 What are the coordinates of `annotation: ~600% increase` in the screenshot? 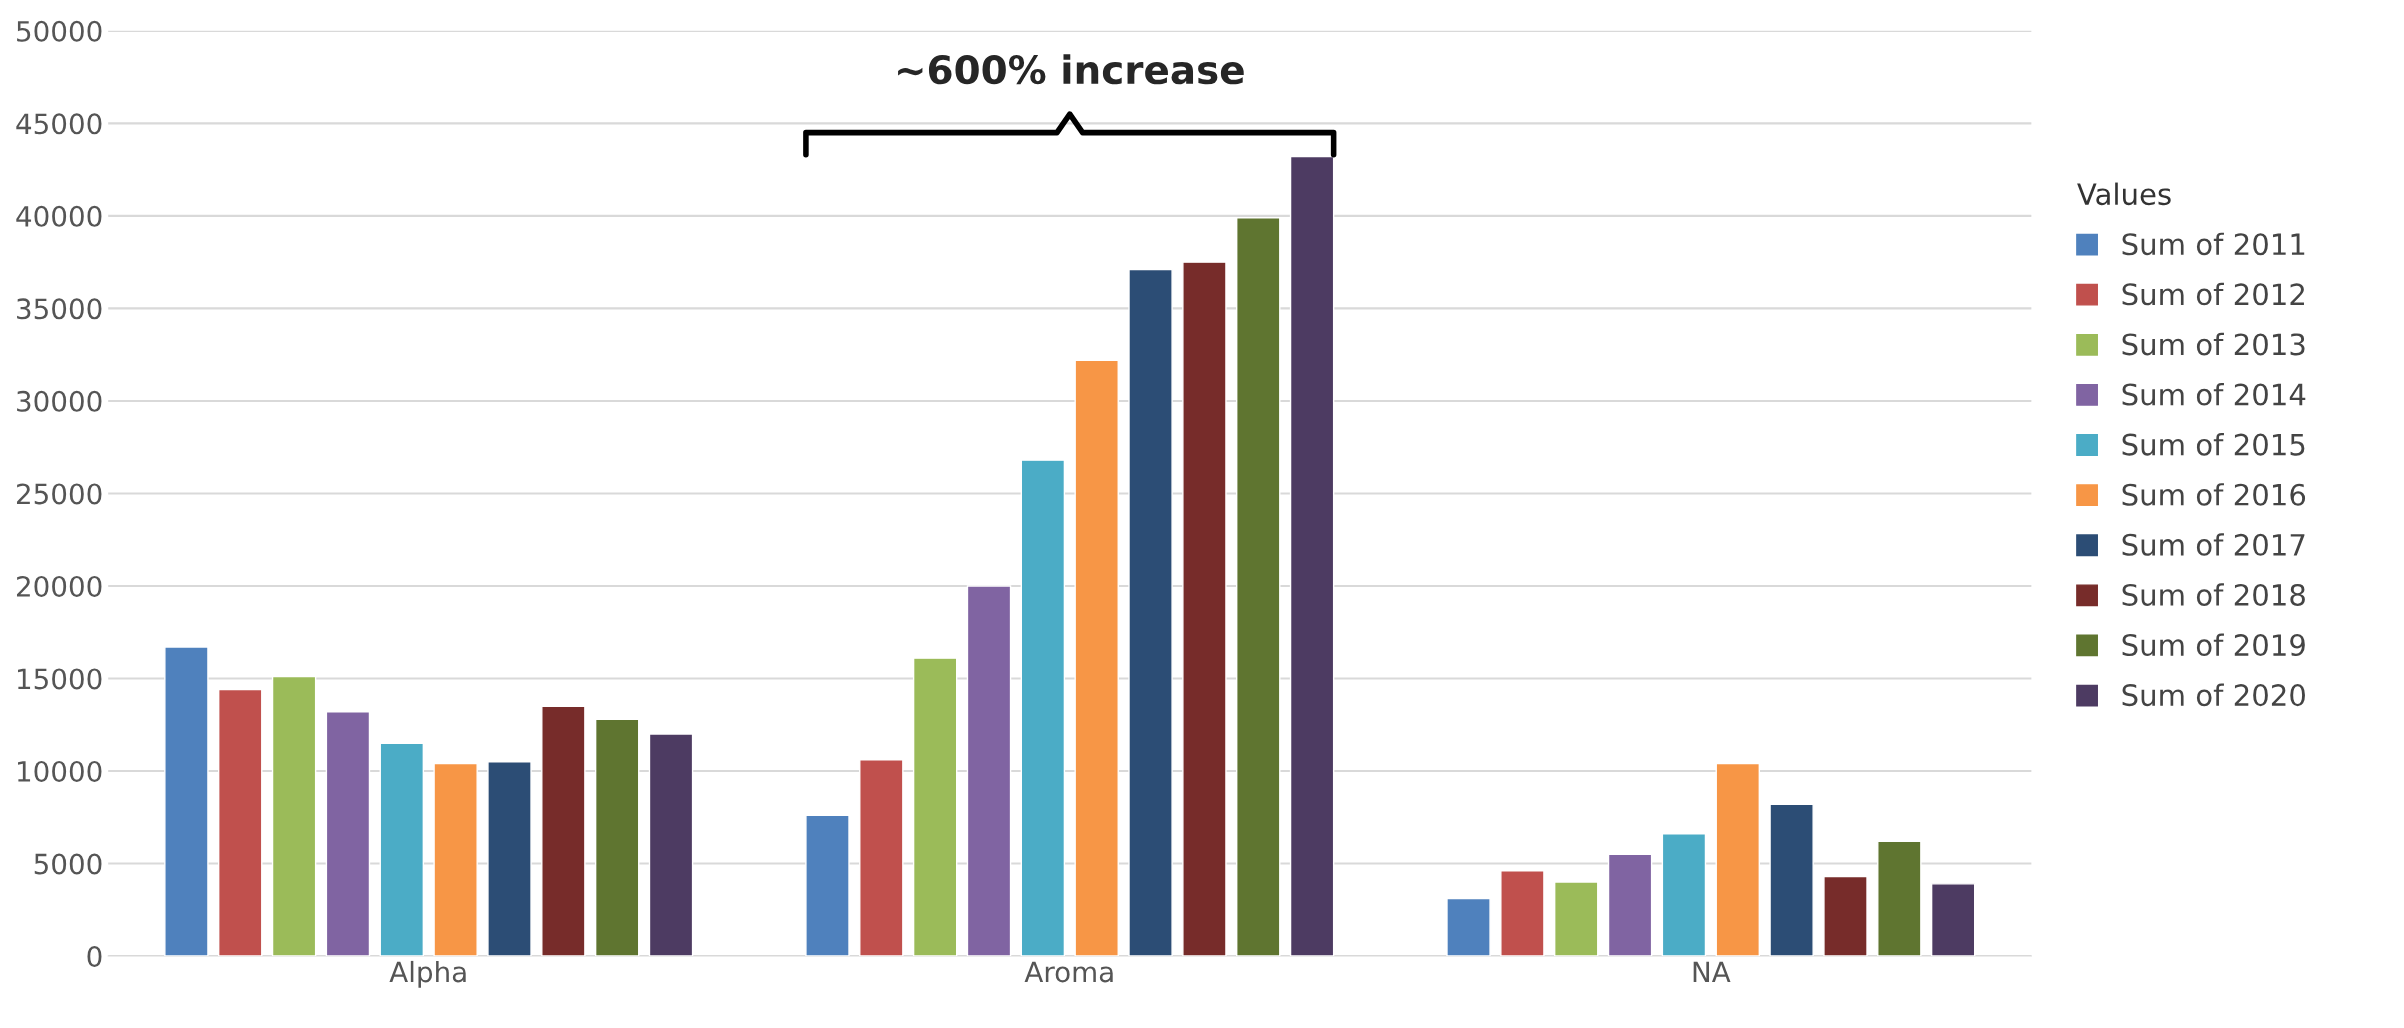 It's located at (1071, 69).